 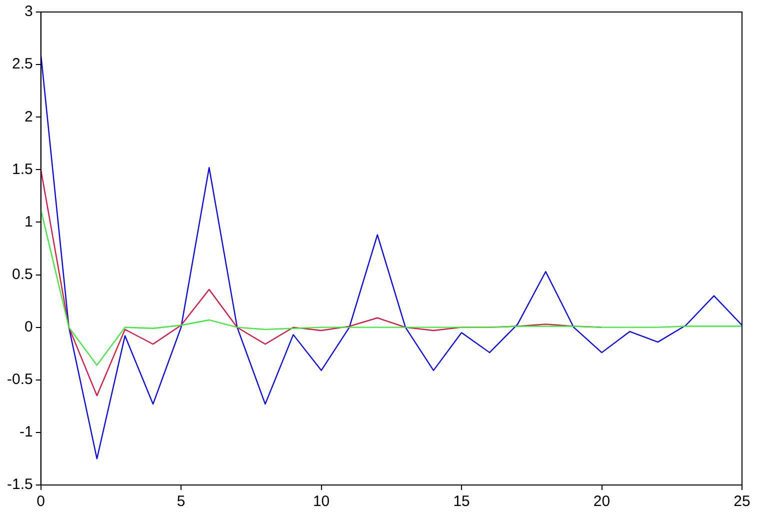 I want to click on x-tick-label: 15, so click(x=461, y=501).